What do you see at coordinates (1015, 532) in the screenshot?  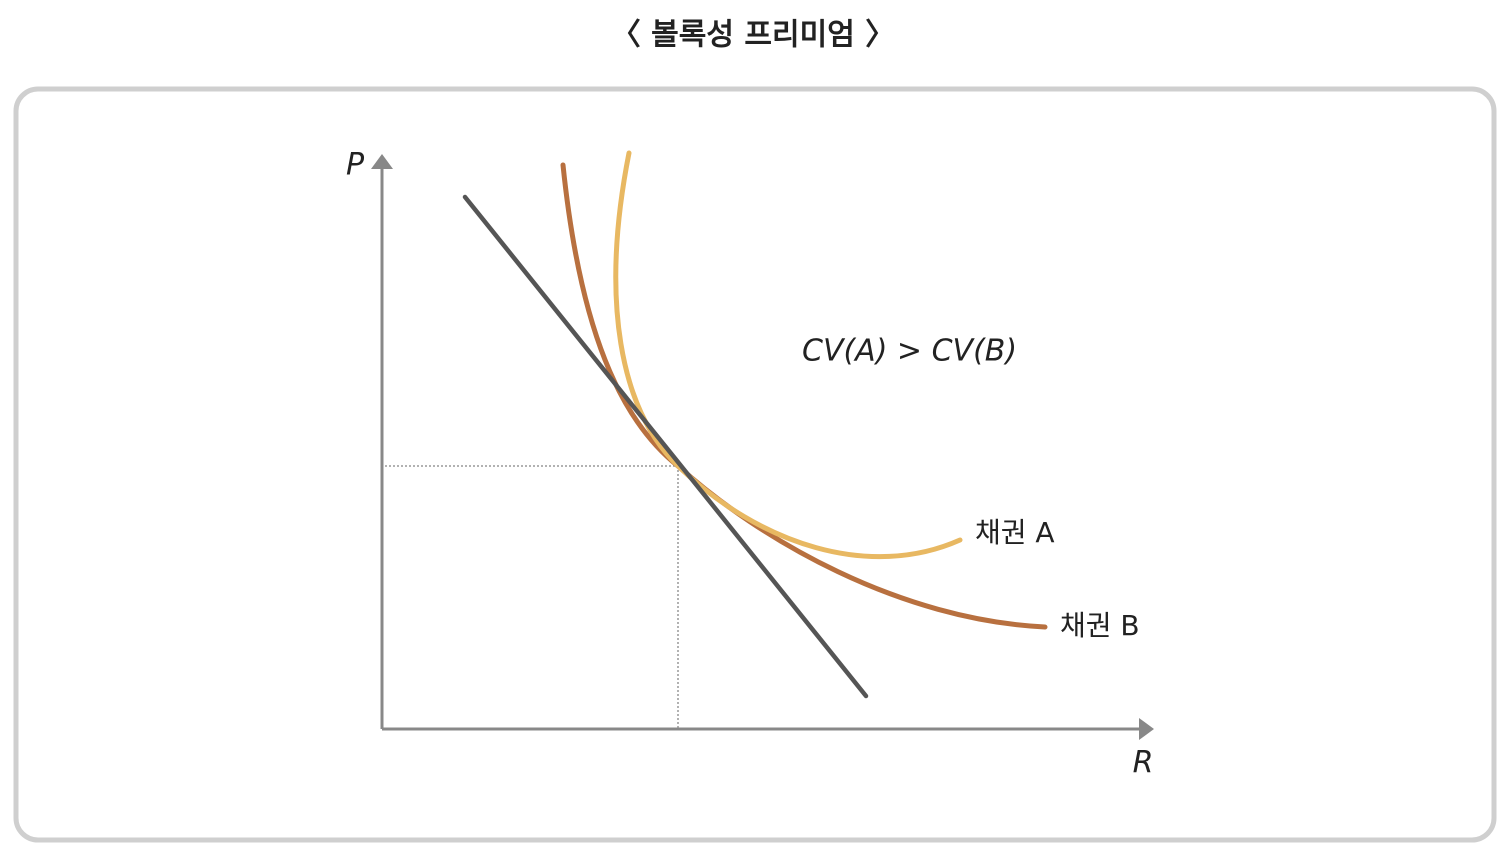 I see `curve-label: 채권 A` at bounding box center [1015, 532].